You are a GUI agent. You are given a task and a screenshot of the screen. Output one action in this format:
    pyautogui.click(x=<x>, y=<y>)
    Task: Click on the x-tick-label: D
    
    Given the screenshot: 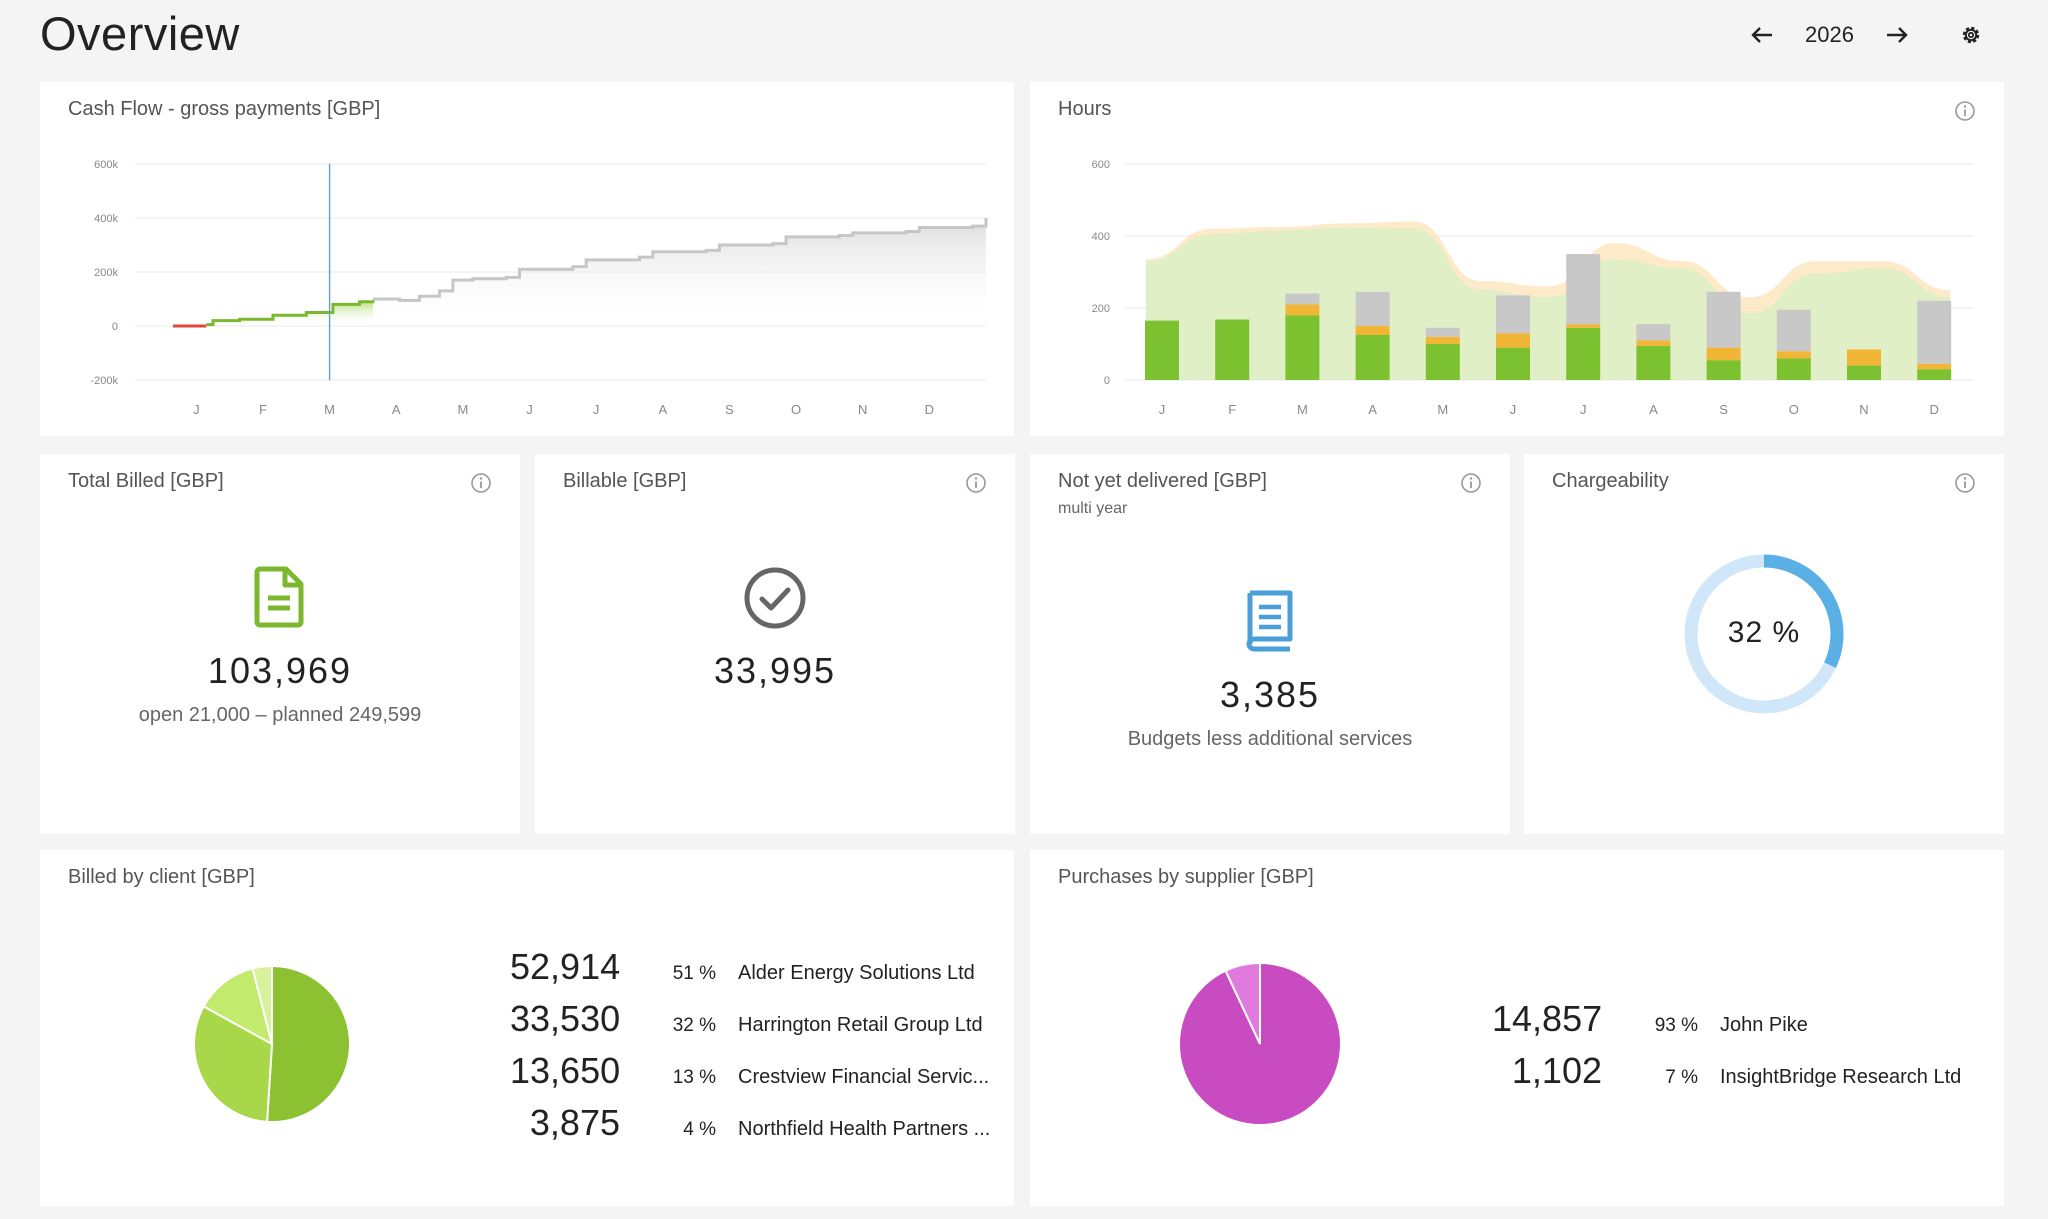 What is the action you would take?
    pyautogui.click(x=1934, y=409)
    